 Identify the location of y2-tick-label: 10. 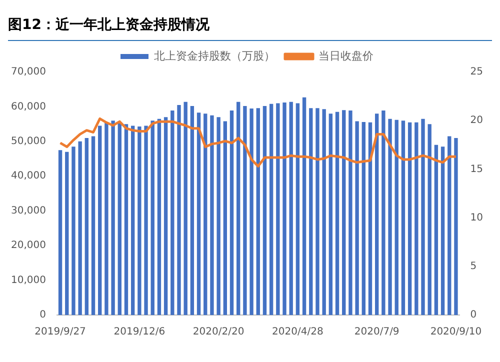
(477, 218).